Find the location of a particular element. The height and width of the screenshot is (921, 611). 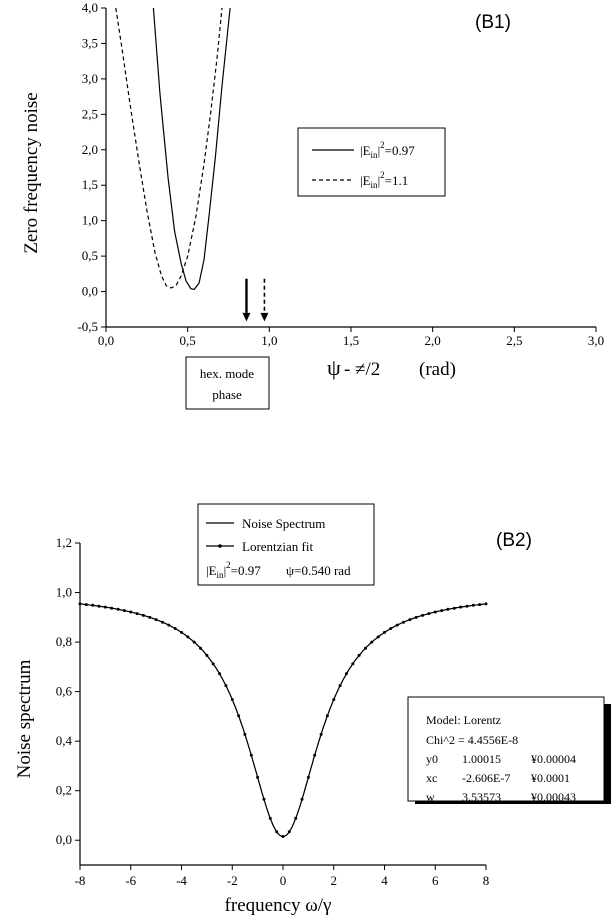

b1-x-tick-label: 2,0 is located at coordinates (433, 340).